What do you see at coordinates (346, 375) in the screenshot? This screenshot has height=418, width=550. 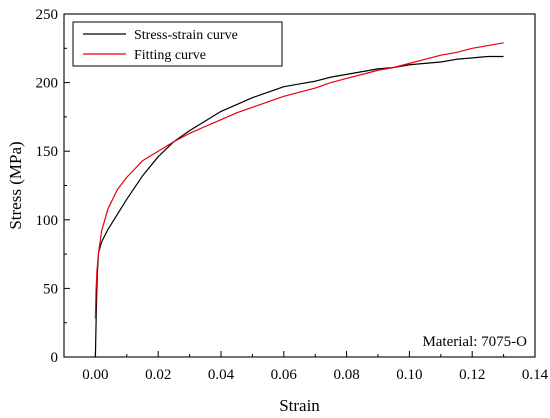 I see `x-tick-label: 0.08` at bounding box center [346, 375].